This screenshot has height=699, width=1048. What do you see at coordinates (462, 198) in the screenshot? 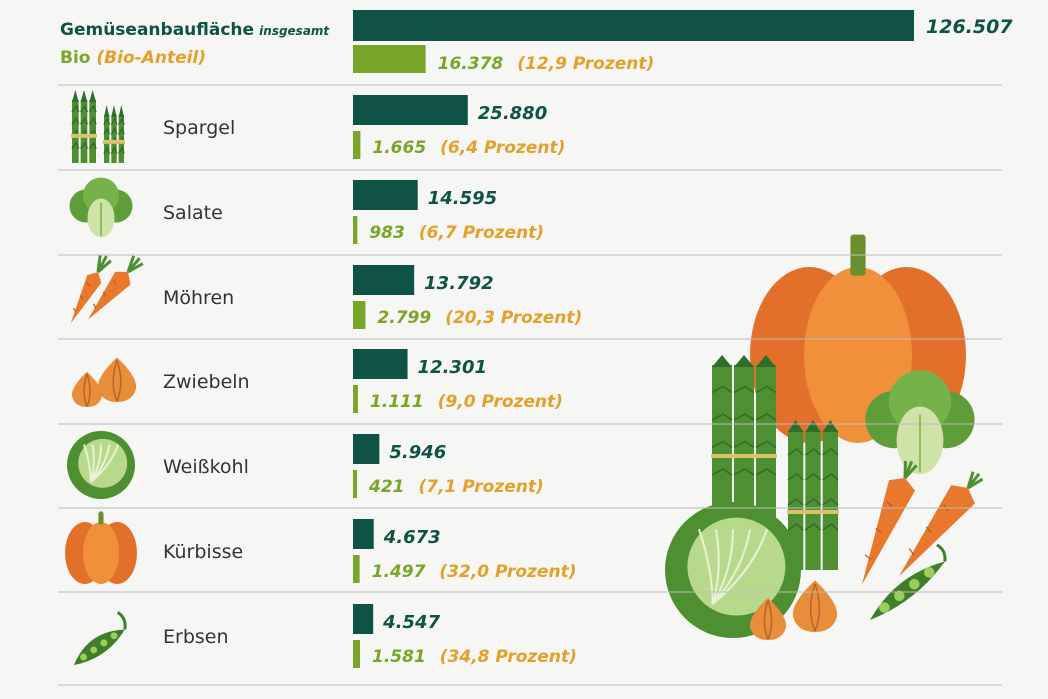
I see `value-label-total-1: 14.595` at bounding box center [462, 198].